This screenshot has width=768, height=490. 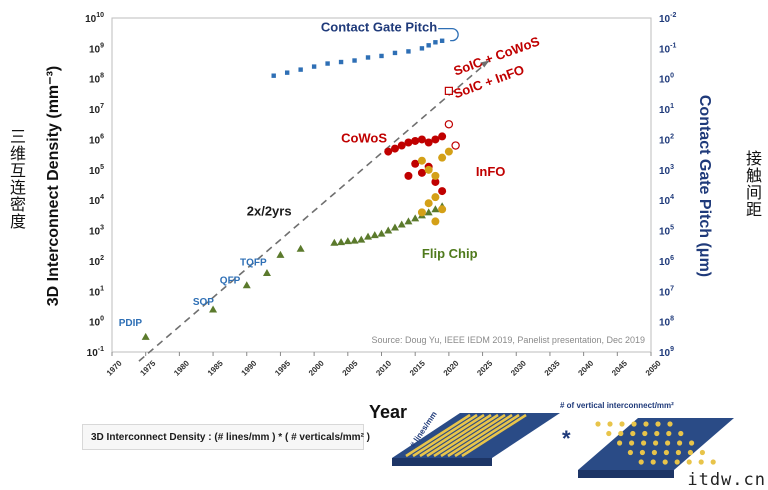 What do you see at coordinates (726, 480) in the screenshot?
I see `watermark: itdw.cn` at bounding box center [726, 480].